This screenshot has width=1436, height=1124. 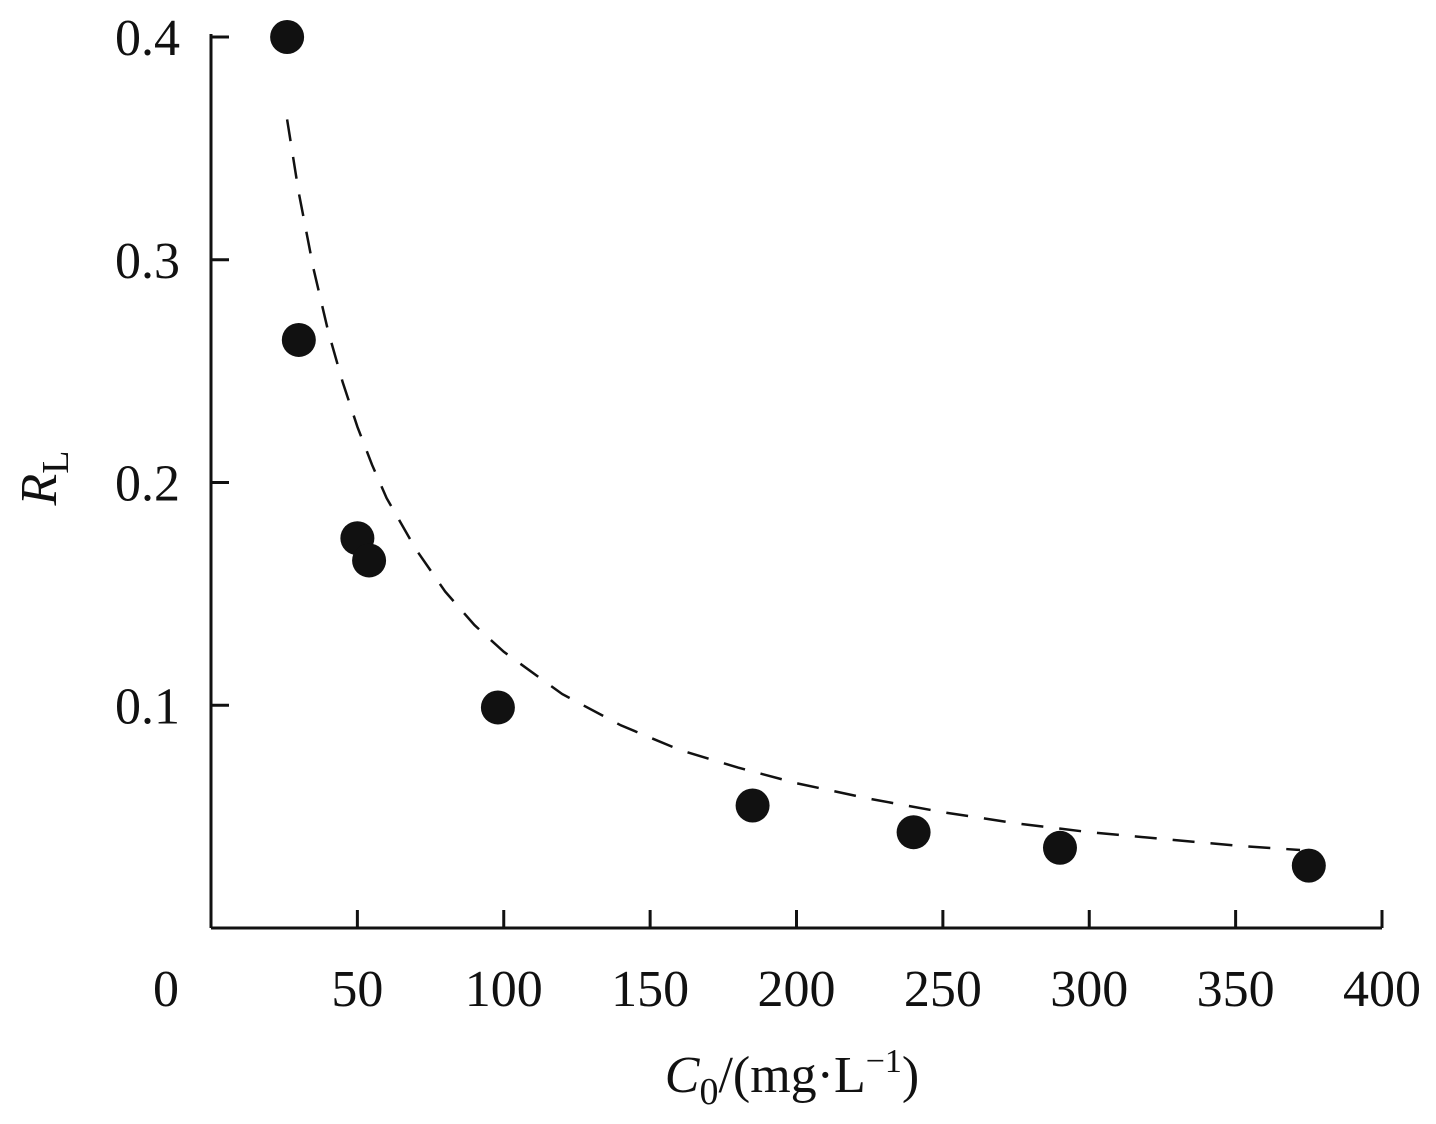 What do you see at coordinates (708, 1092) in the screenshot?
I see `x-axis-sub: 0` at bounding box center [708, 1092].